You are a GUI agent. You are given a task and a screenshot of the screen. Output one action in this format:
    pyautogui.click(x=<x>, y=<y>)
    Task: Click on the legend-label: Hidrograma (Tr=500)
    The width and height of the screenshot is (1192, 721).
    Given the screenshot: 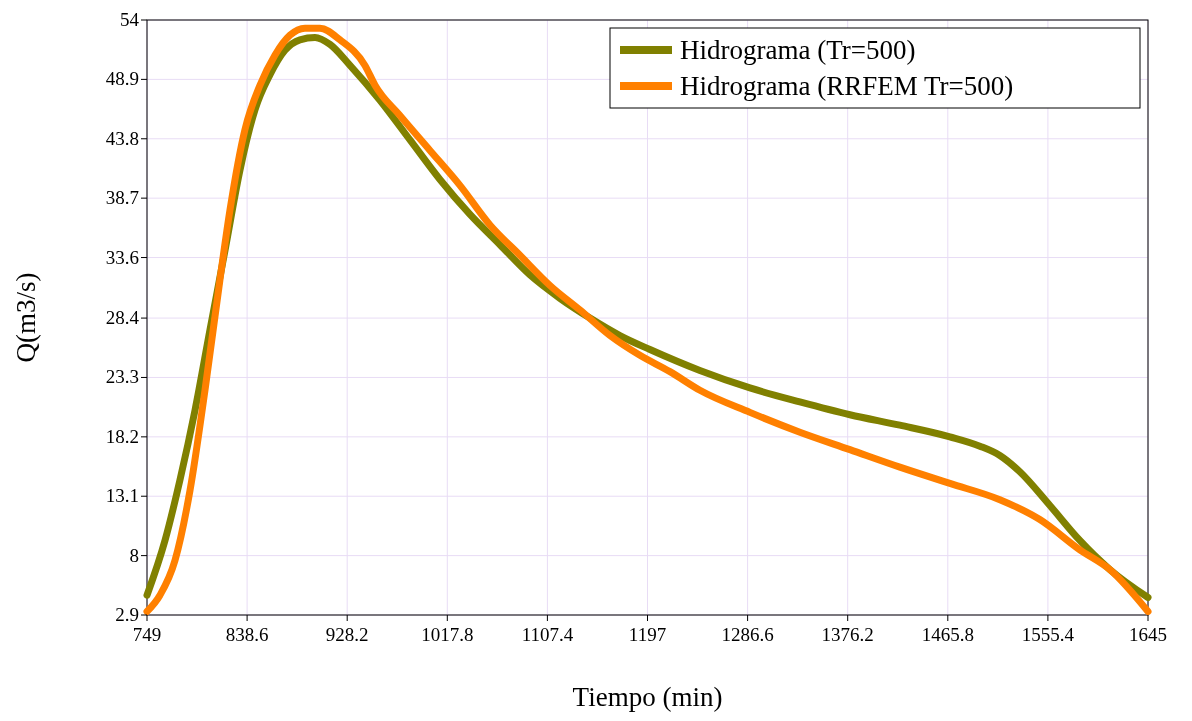 What is the action you would take?
    pyautogui.click(x=798, y=50)
    